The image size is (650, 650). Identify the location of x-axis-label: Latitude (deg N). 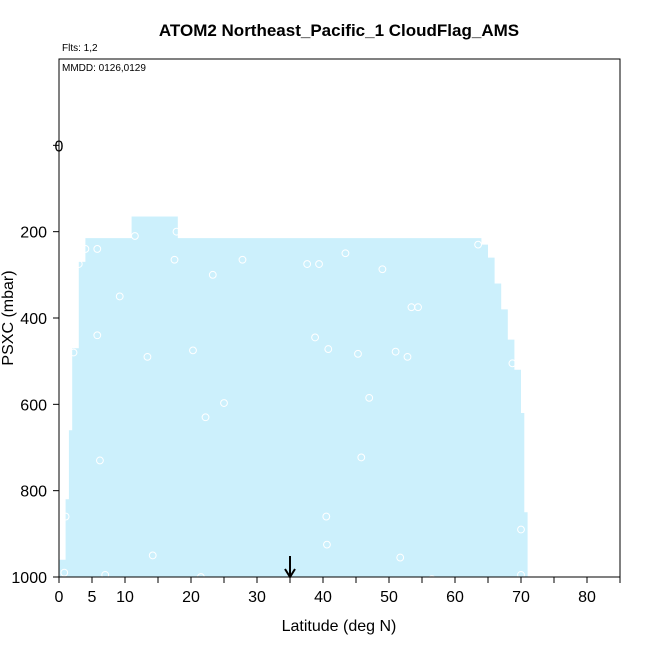
(339, 626).